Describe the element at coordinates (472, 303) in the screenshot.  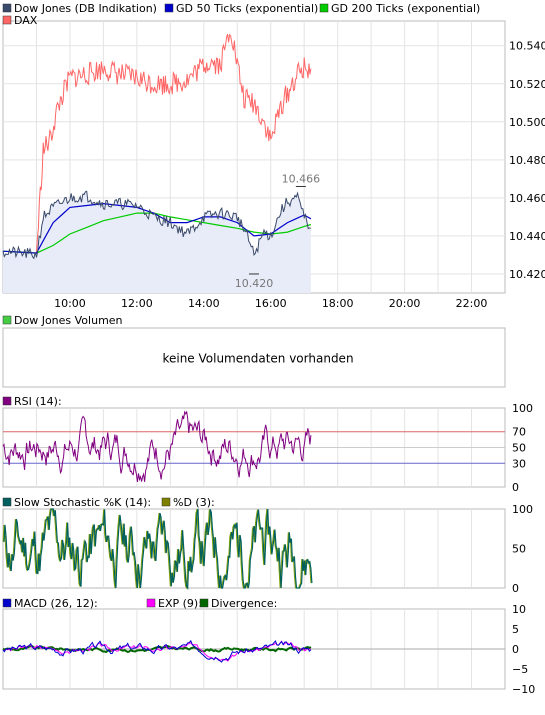
I see `price-x-tick: 22:00` at that location.